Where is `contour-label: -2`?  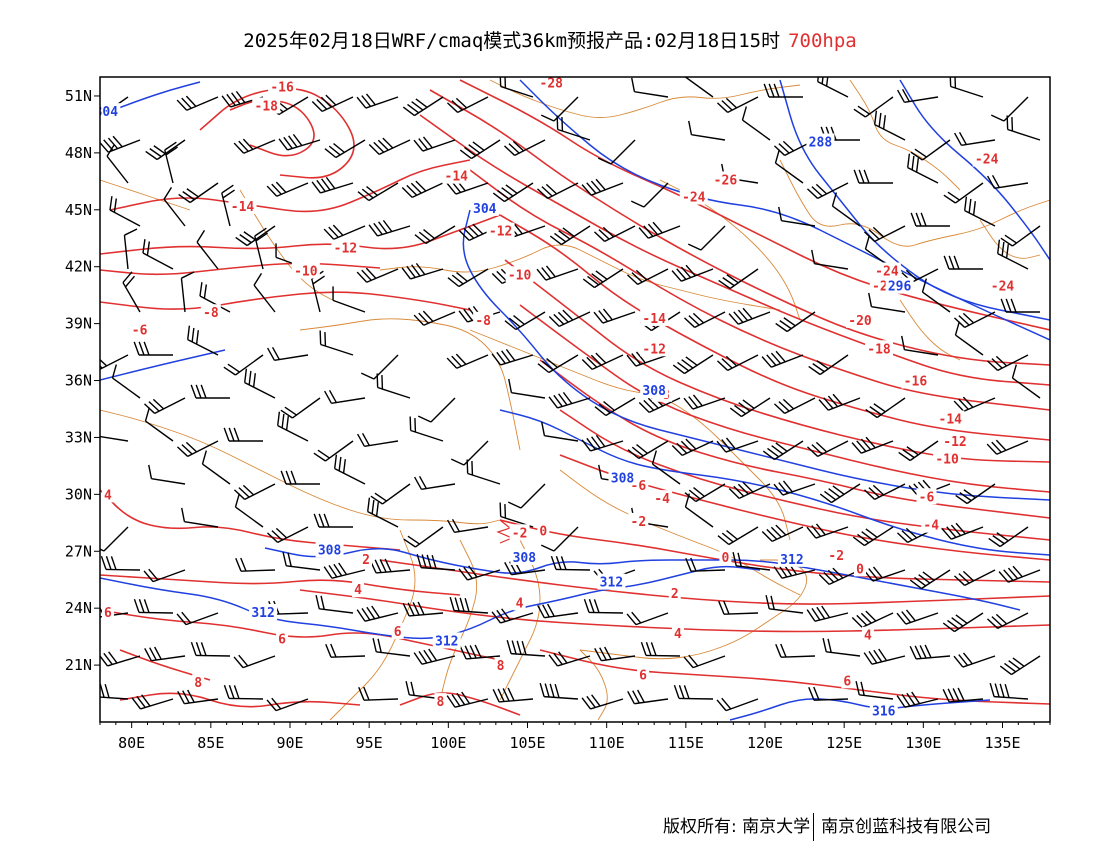
contour-label: -2 is located at coordinates (639, 522).